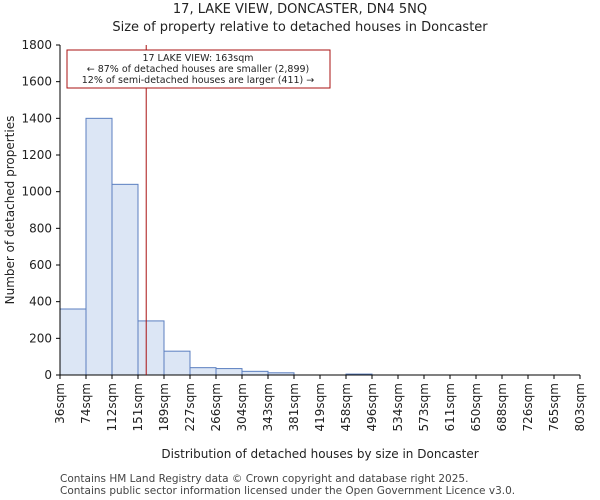 This screenshot has width=600, height=500. What do you see at coordinates (580, 407) in the screenshot?
I see `x-tick-label: 803sqm` at bounding box center [580, 407].